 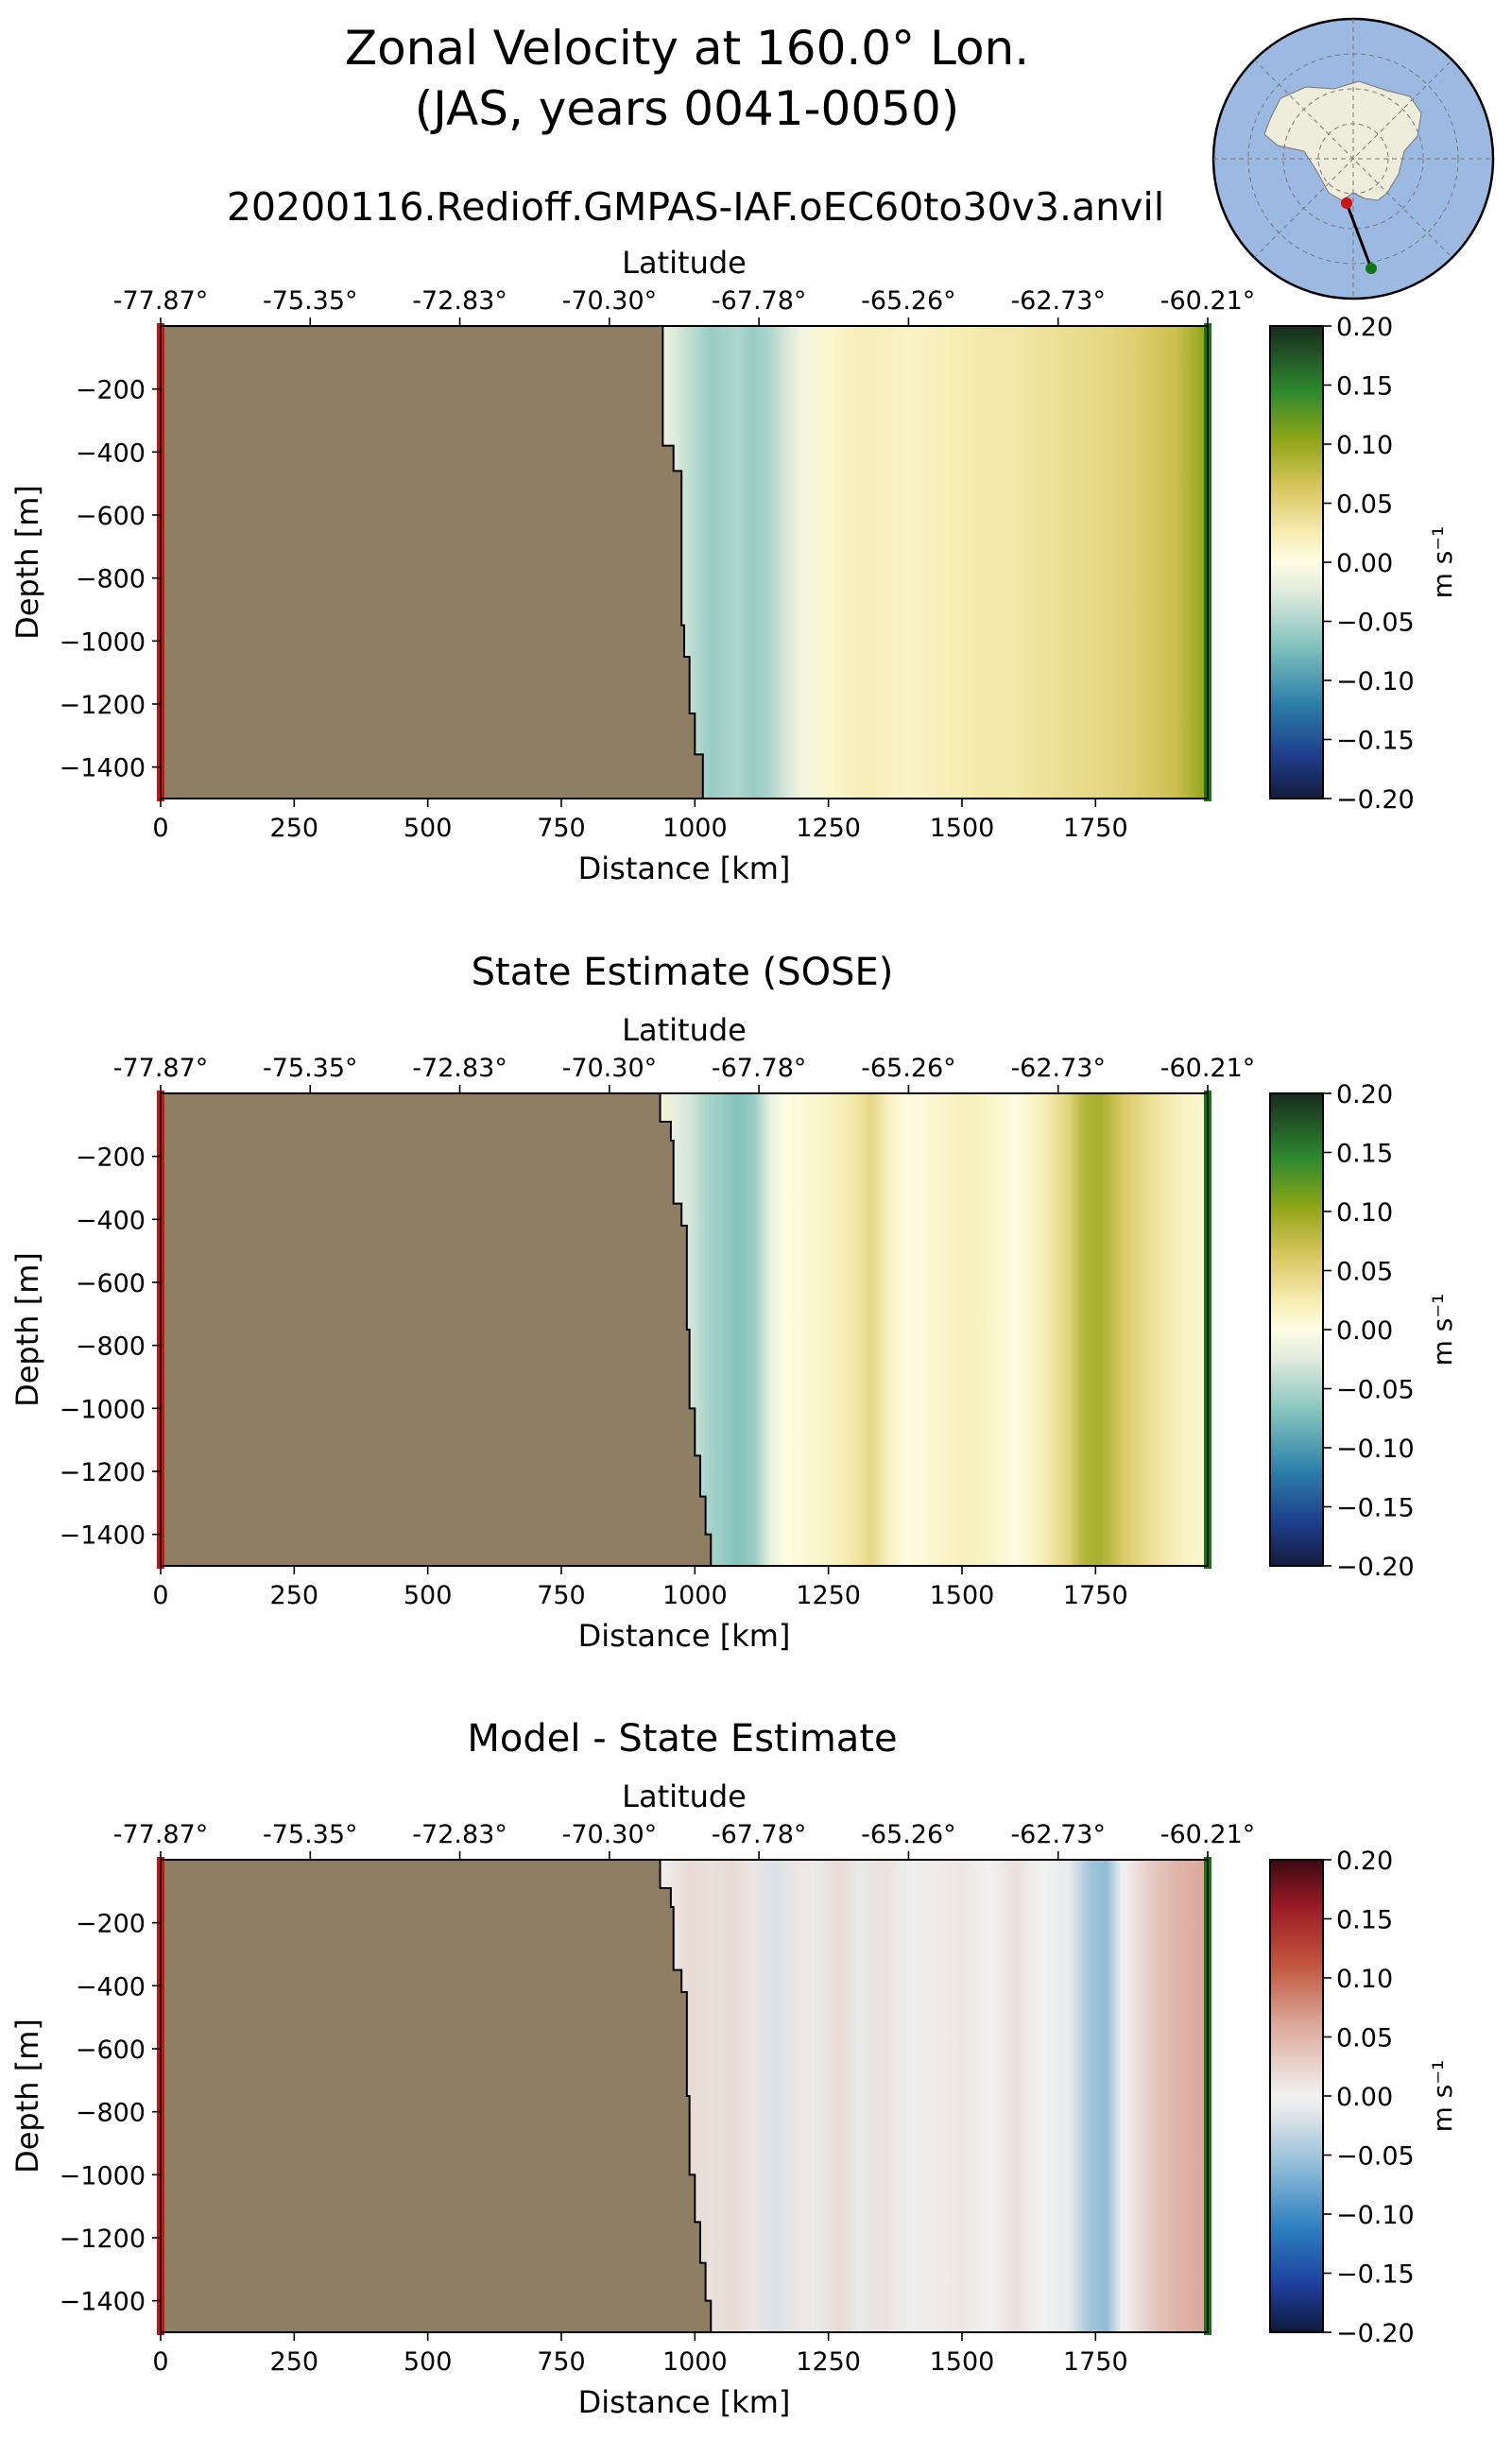 I want to click on panel-title: Model - State Estimate, so click(x=682, y=1739).